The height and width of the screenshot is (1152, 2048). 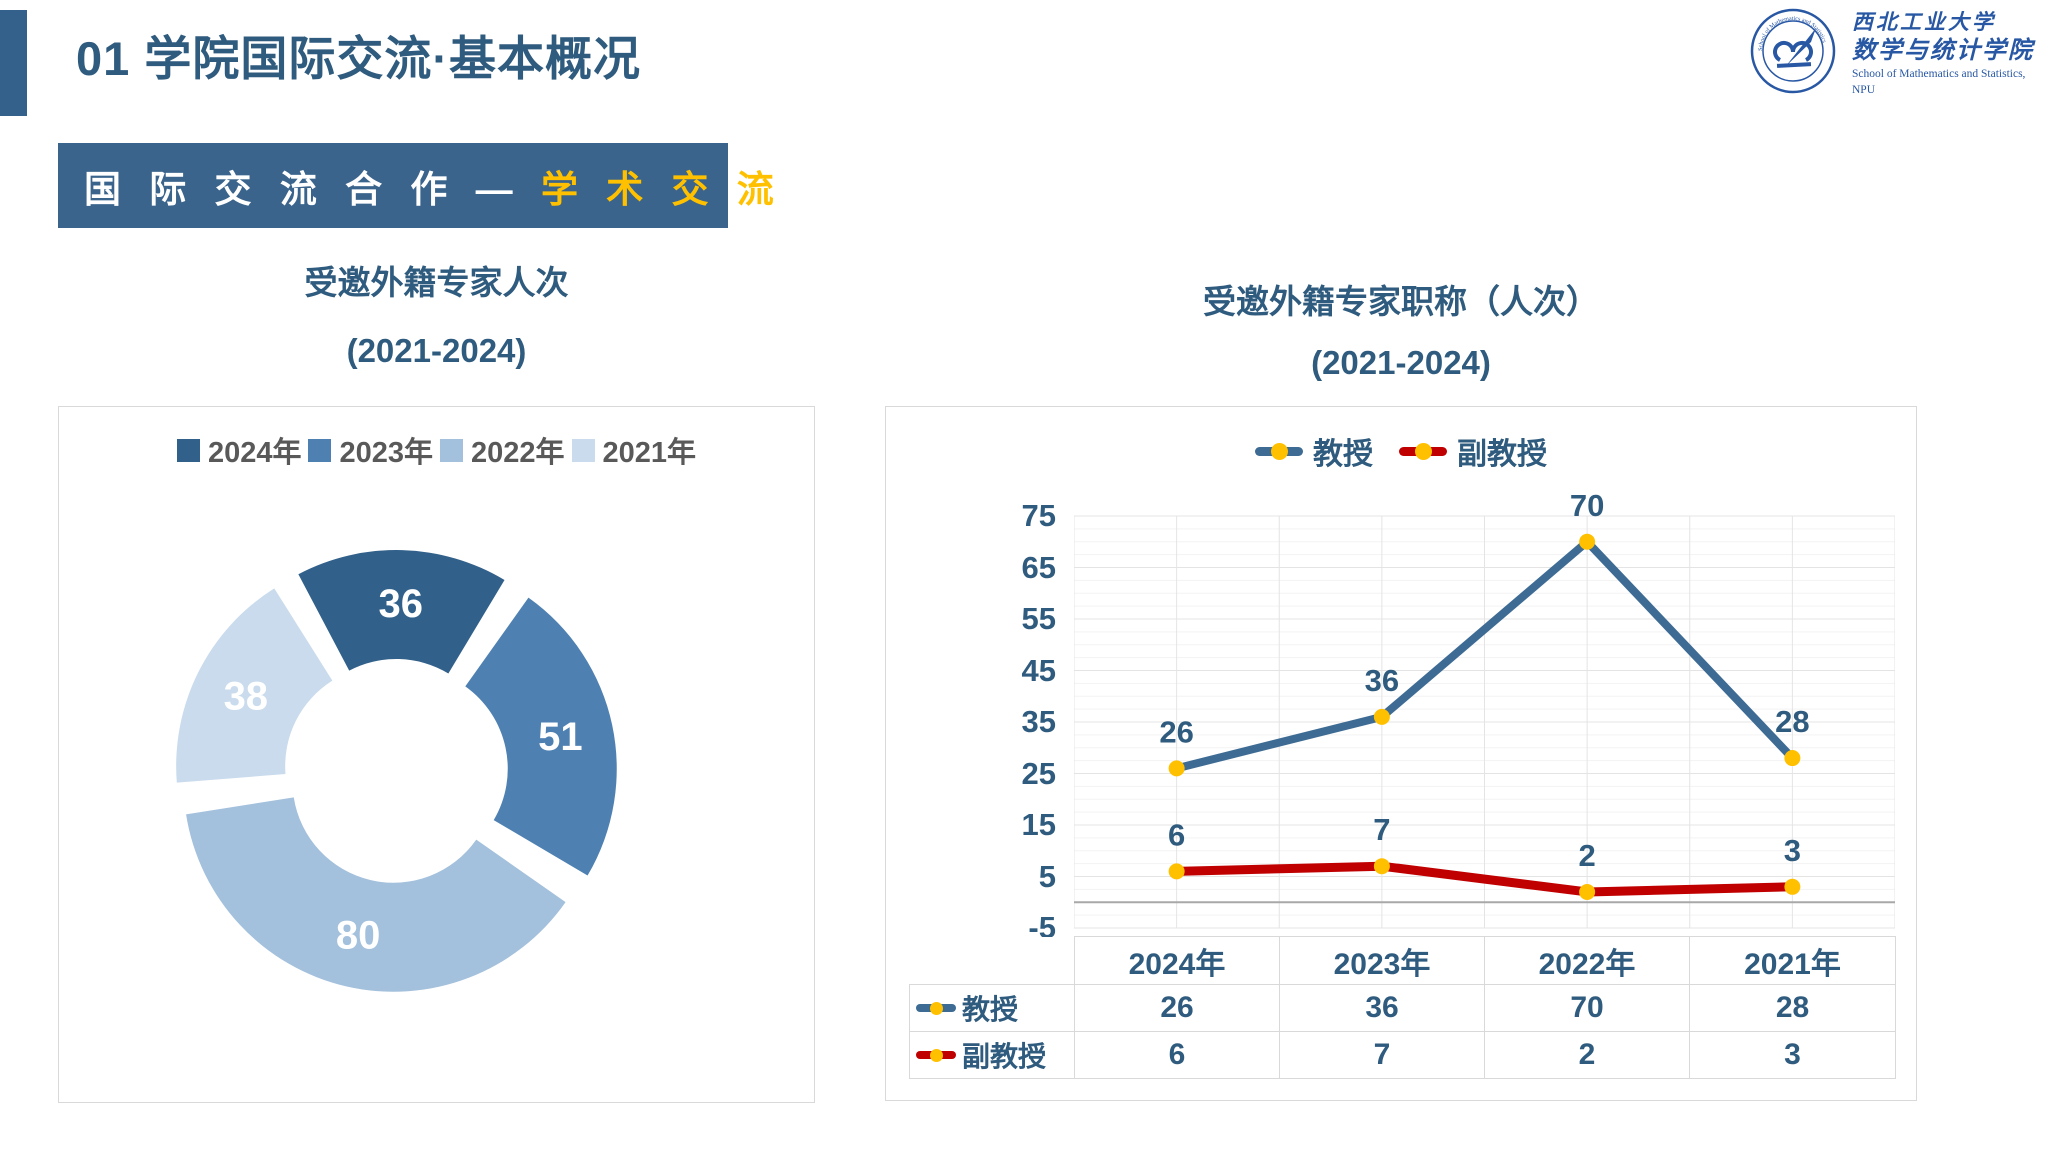 I want to click on slice-data-label: 51, so click(x=560, y=737).